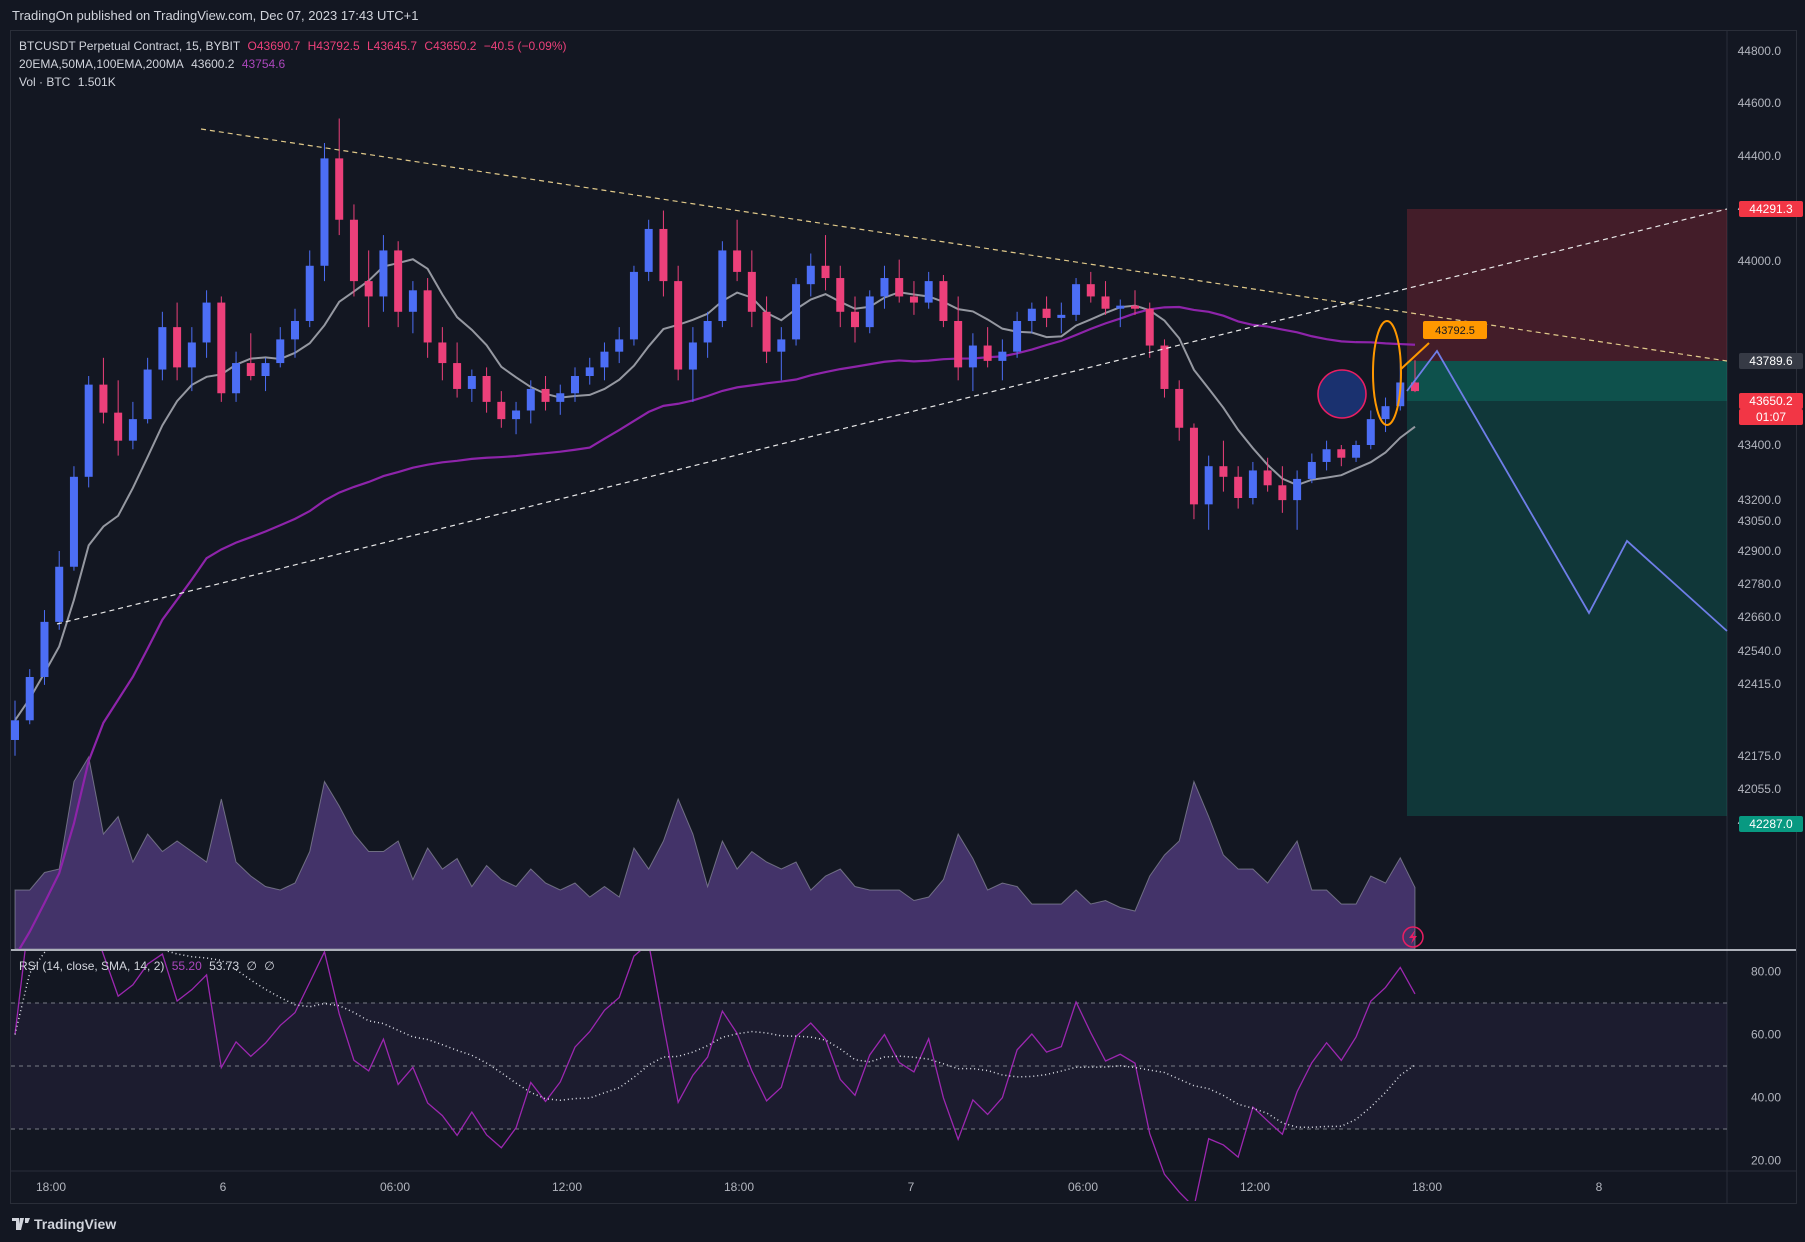 Image resolution: width=1805 pixels, height=1242 pixels. I want to click on tradingview-logo-icon, so click(21, 1224).